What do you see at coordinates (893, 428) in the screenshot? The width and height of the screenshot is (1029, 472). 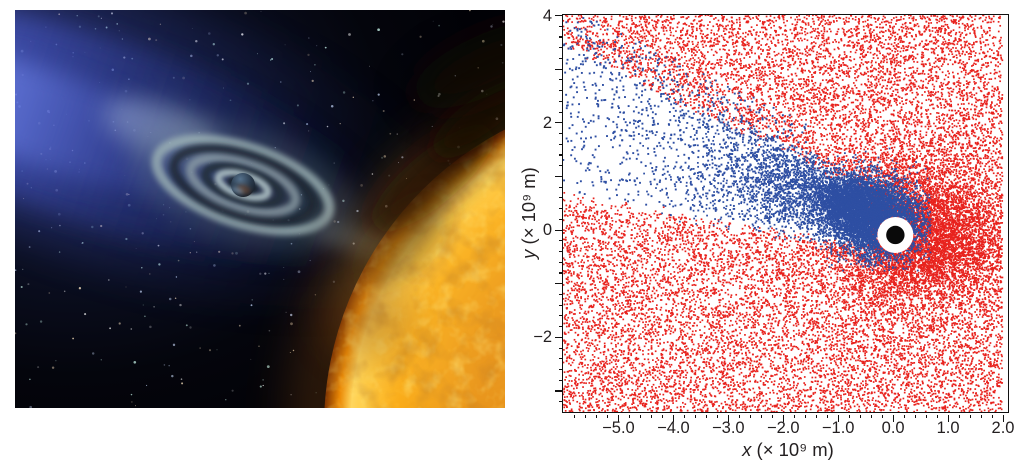 I see `x-tick-label: 0.0` at bounding box center [893, 428].